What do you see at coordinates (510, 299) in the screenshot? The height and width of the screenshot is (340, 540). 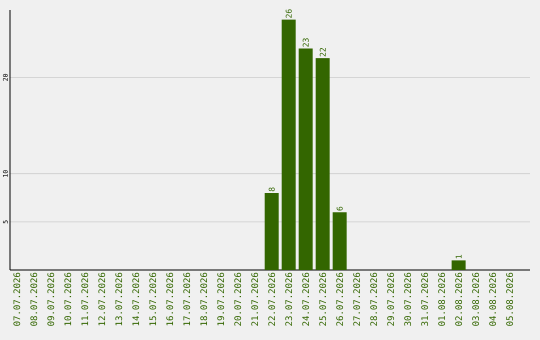 I see `x-tick-label: 05.08.2026` at bounding box center [510, 299].